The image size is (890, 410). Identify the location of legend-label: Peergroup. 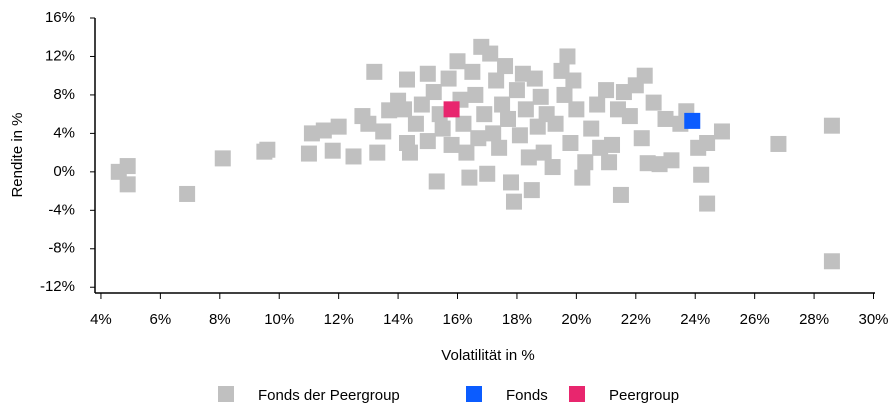
(644, 395).